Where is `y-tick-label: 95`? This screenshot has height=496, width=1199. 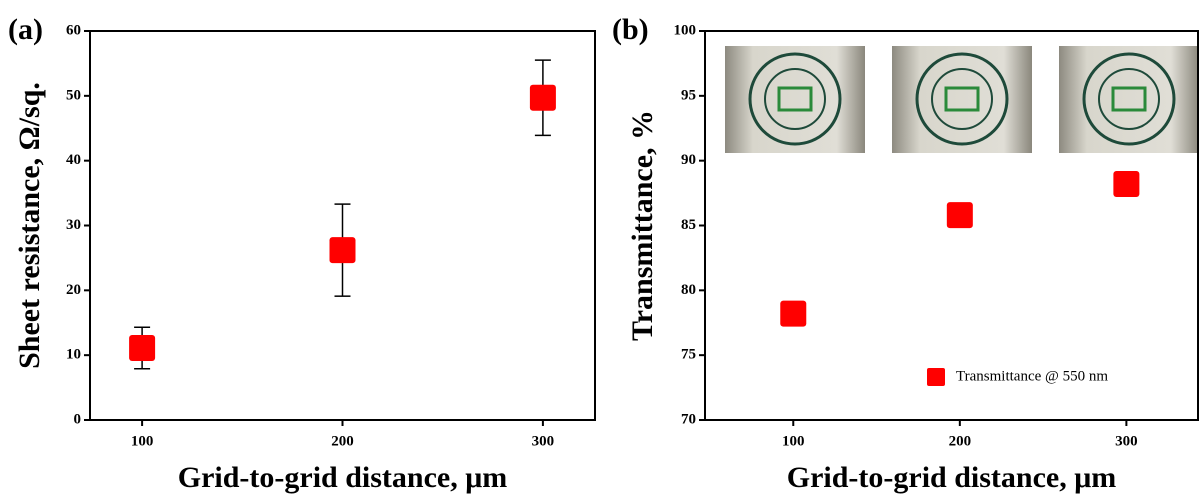
y-tick-label: 95 is located at coordinates (688, 95).